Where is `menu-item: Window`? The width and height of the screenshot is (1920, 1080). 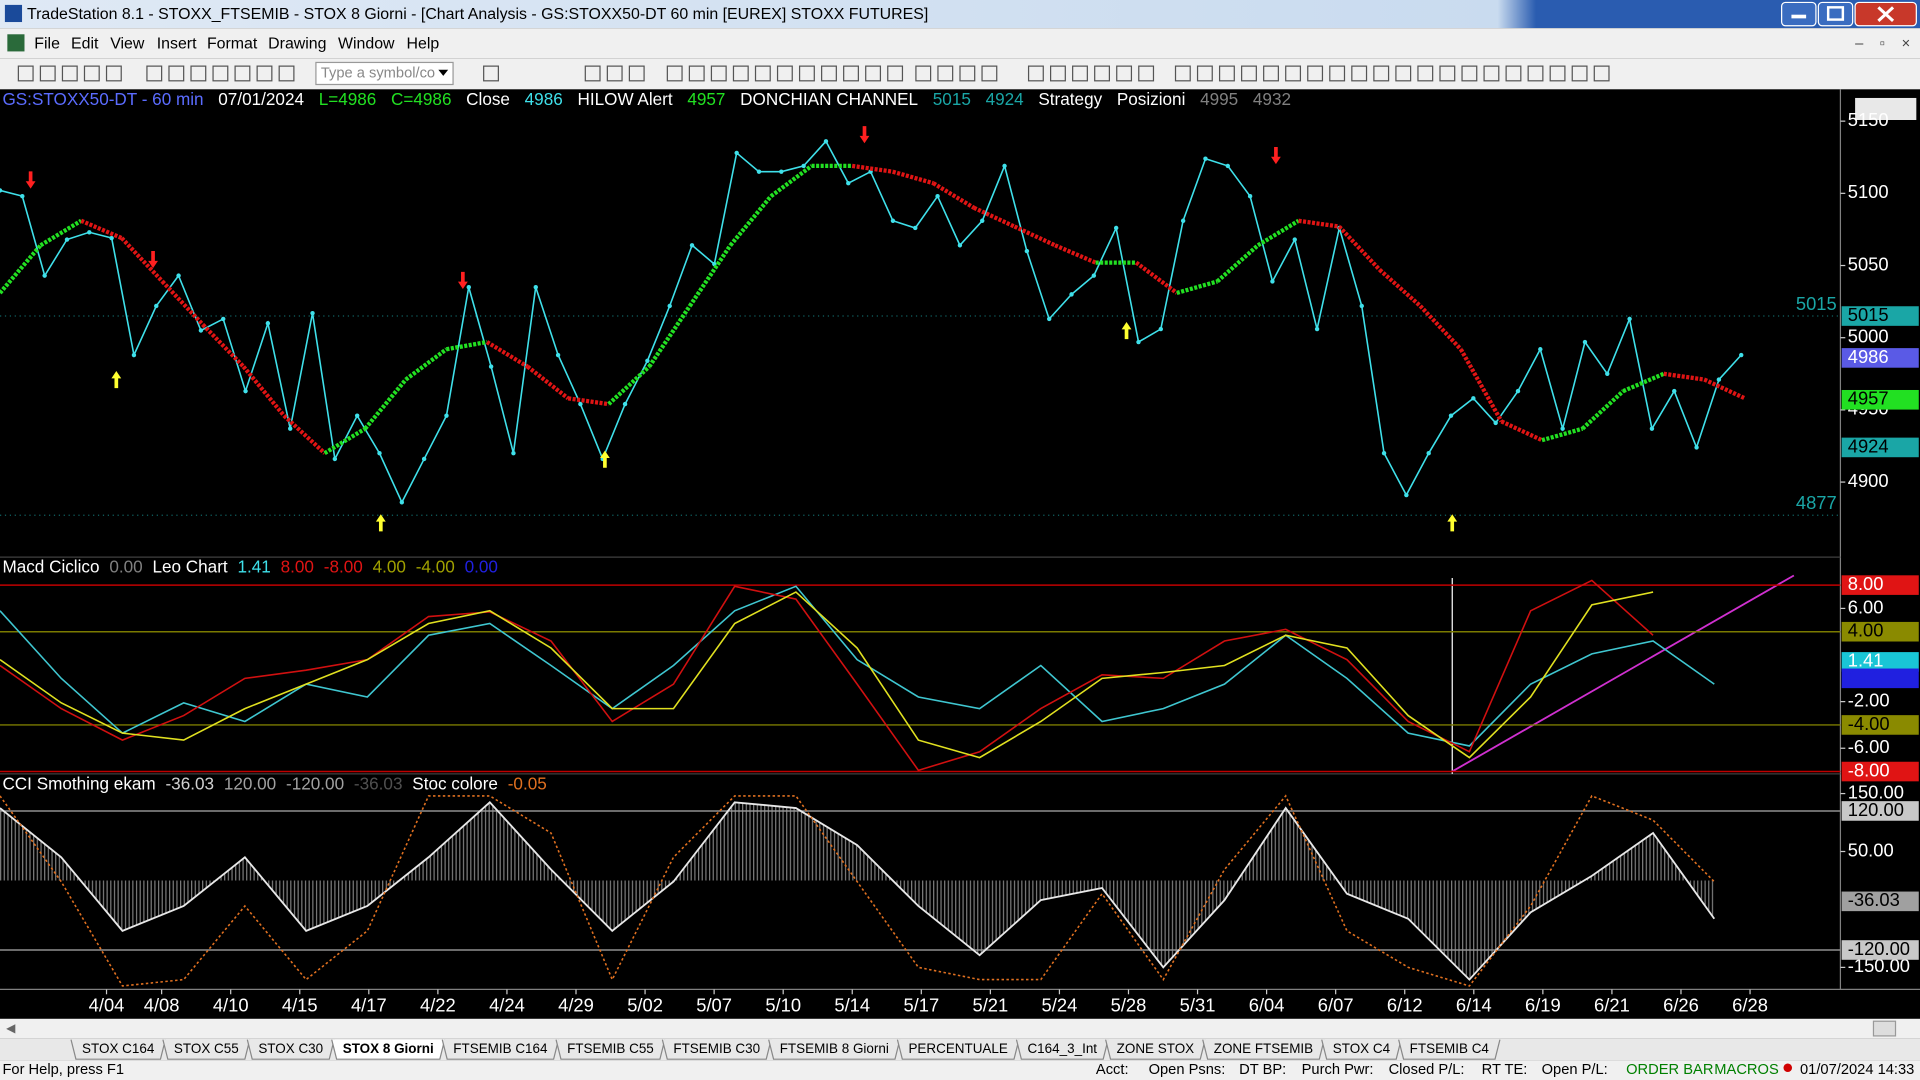
menu-item: Window is located at coordinates (366, 43).